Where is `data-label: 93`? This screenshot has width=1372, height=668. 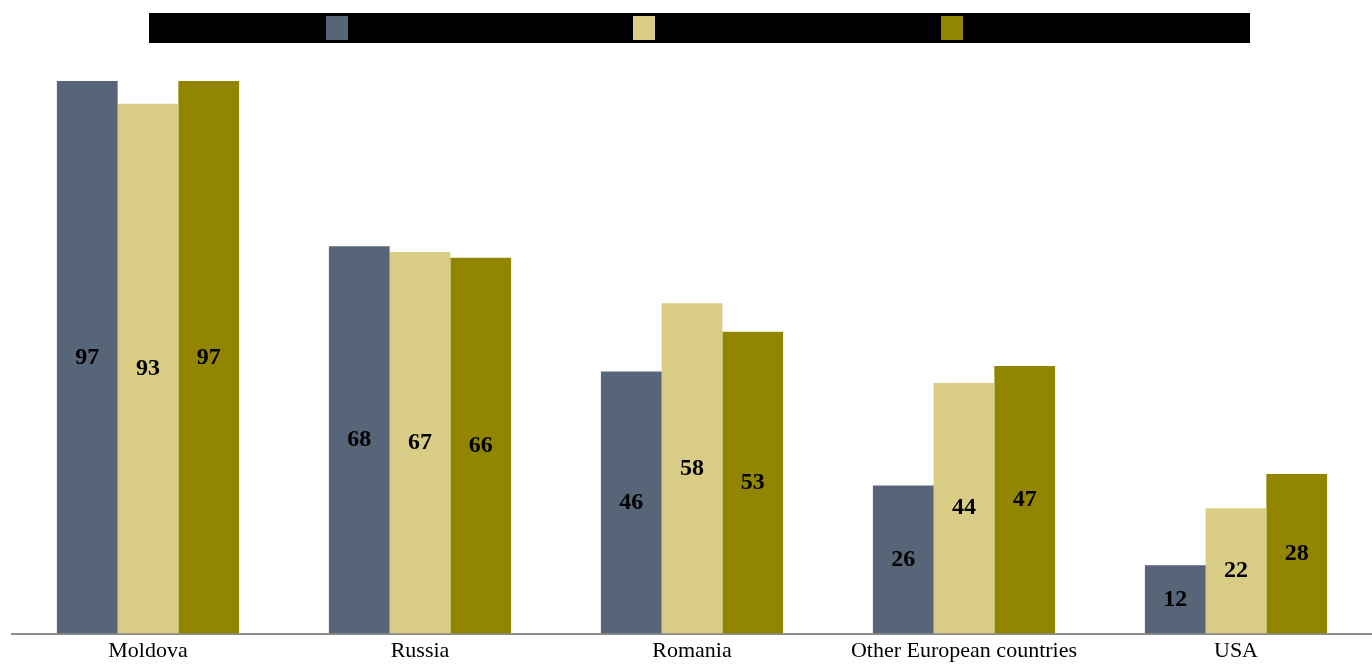
data-label: 93 is located at coordinates (148, 366).